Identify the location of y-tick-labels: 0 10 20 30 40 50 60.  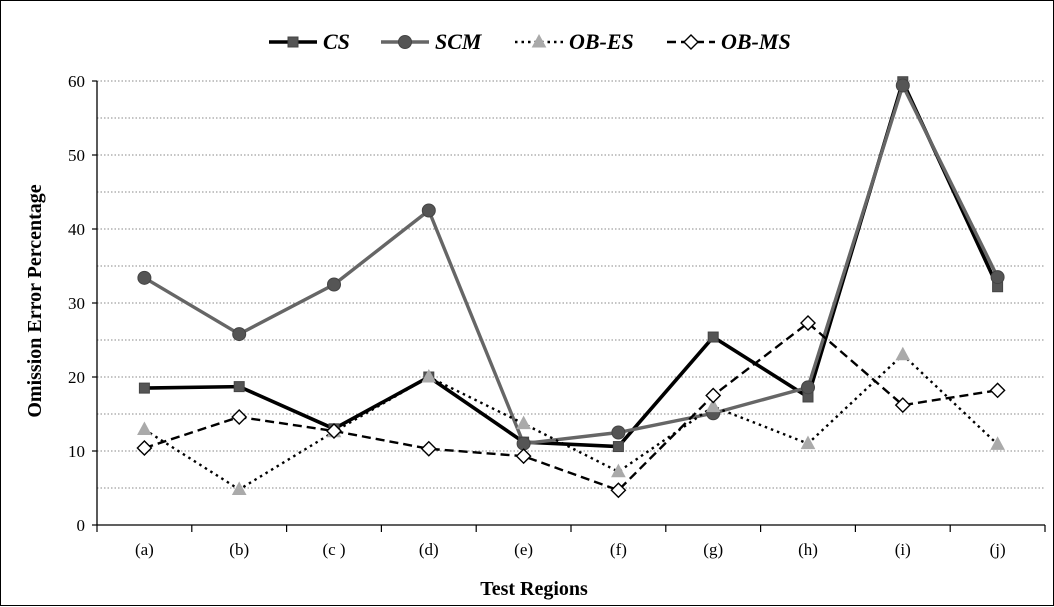
(82, 303).